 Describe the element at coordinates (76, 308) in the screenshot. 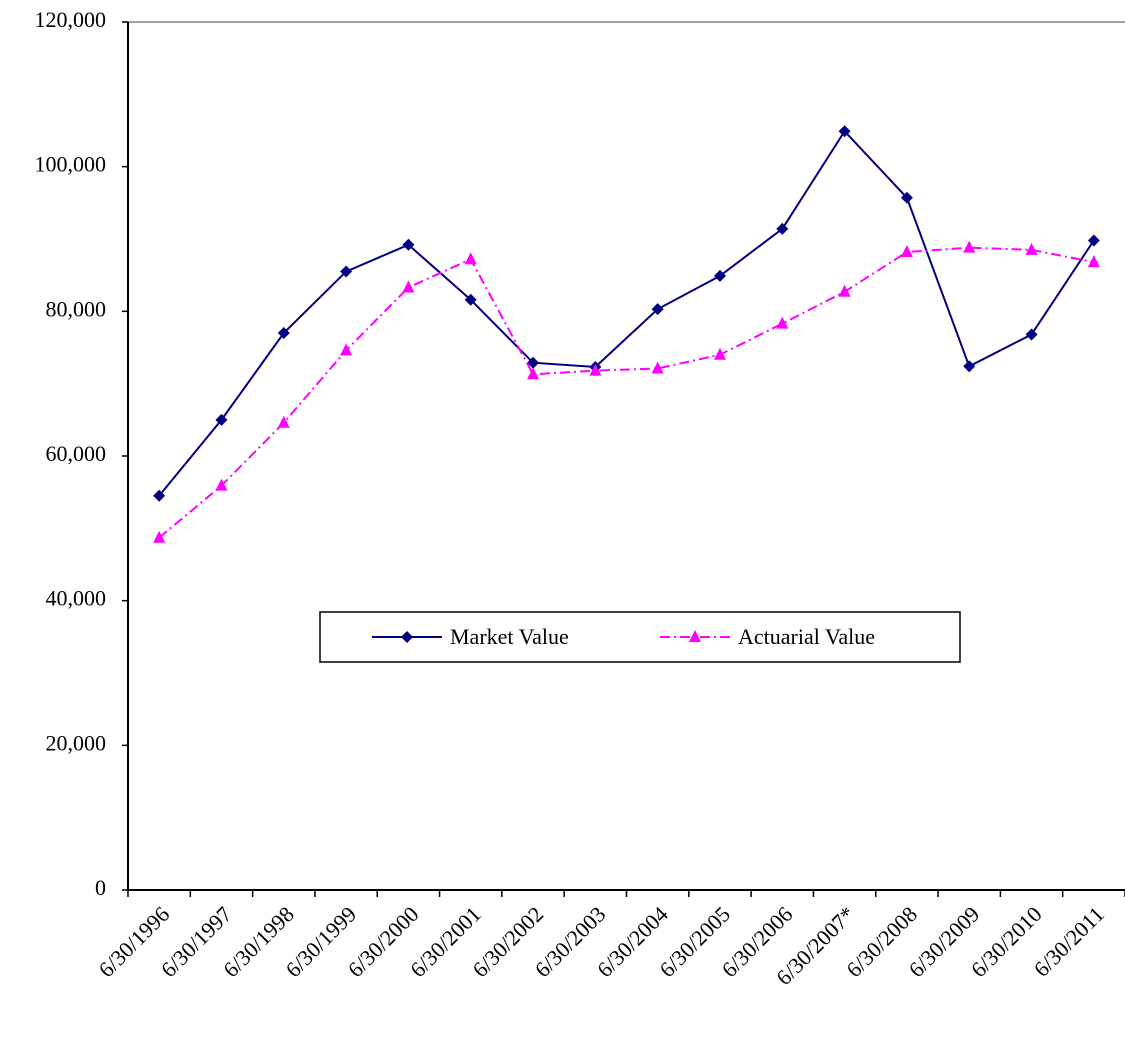

I see `y-tick-label: 80,000` at that location.